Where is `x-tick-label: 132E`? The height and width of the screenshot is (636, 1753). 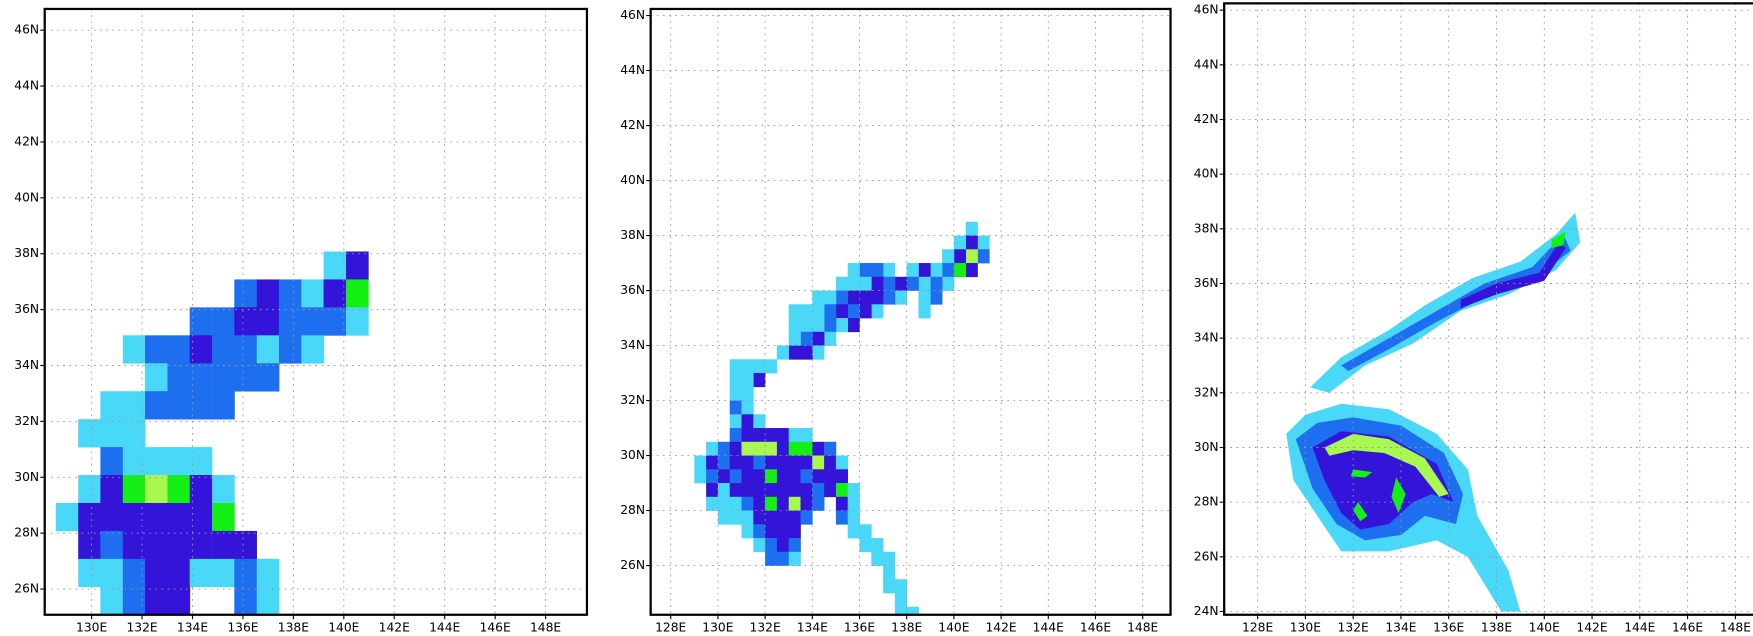 x-tick-label: 132E is located at coordinates (141, 628).